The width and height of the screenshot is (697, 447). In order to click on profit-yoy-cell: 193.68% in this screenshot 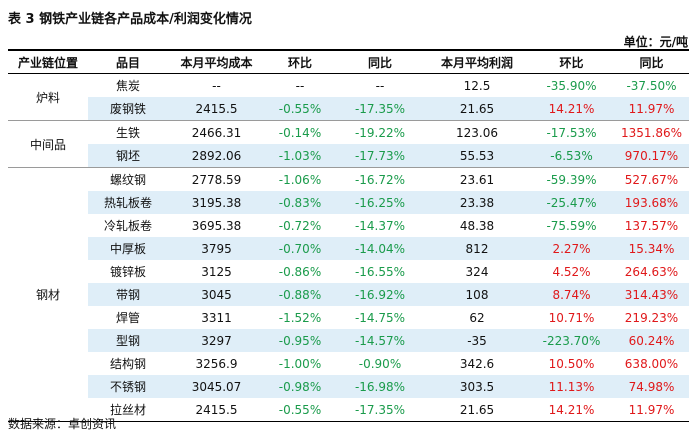, I will do `click(651, 202)`.